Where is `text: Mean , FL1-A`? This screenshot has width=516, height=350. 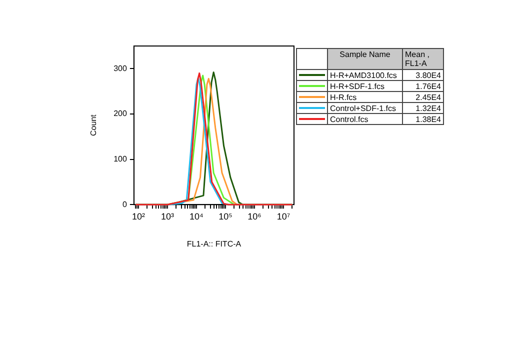 text: Mean , FL1-A is located at coordinates (423, 59).